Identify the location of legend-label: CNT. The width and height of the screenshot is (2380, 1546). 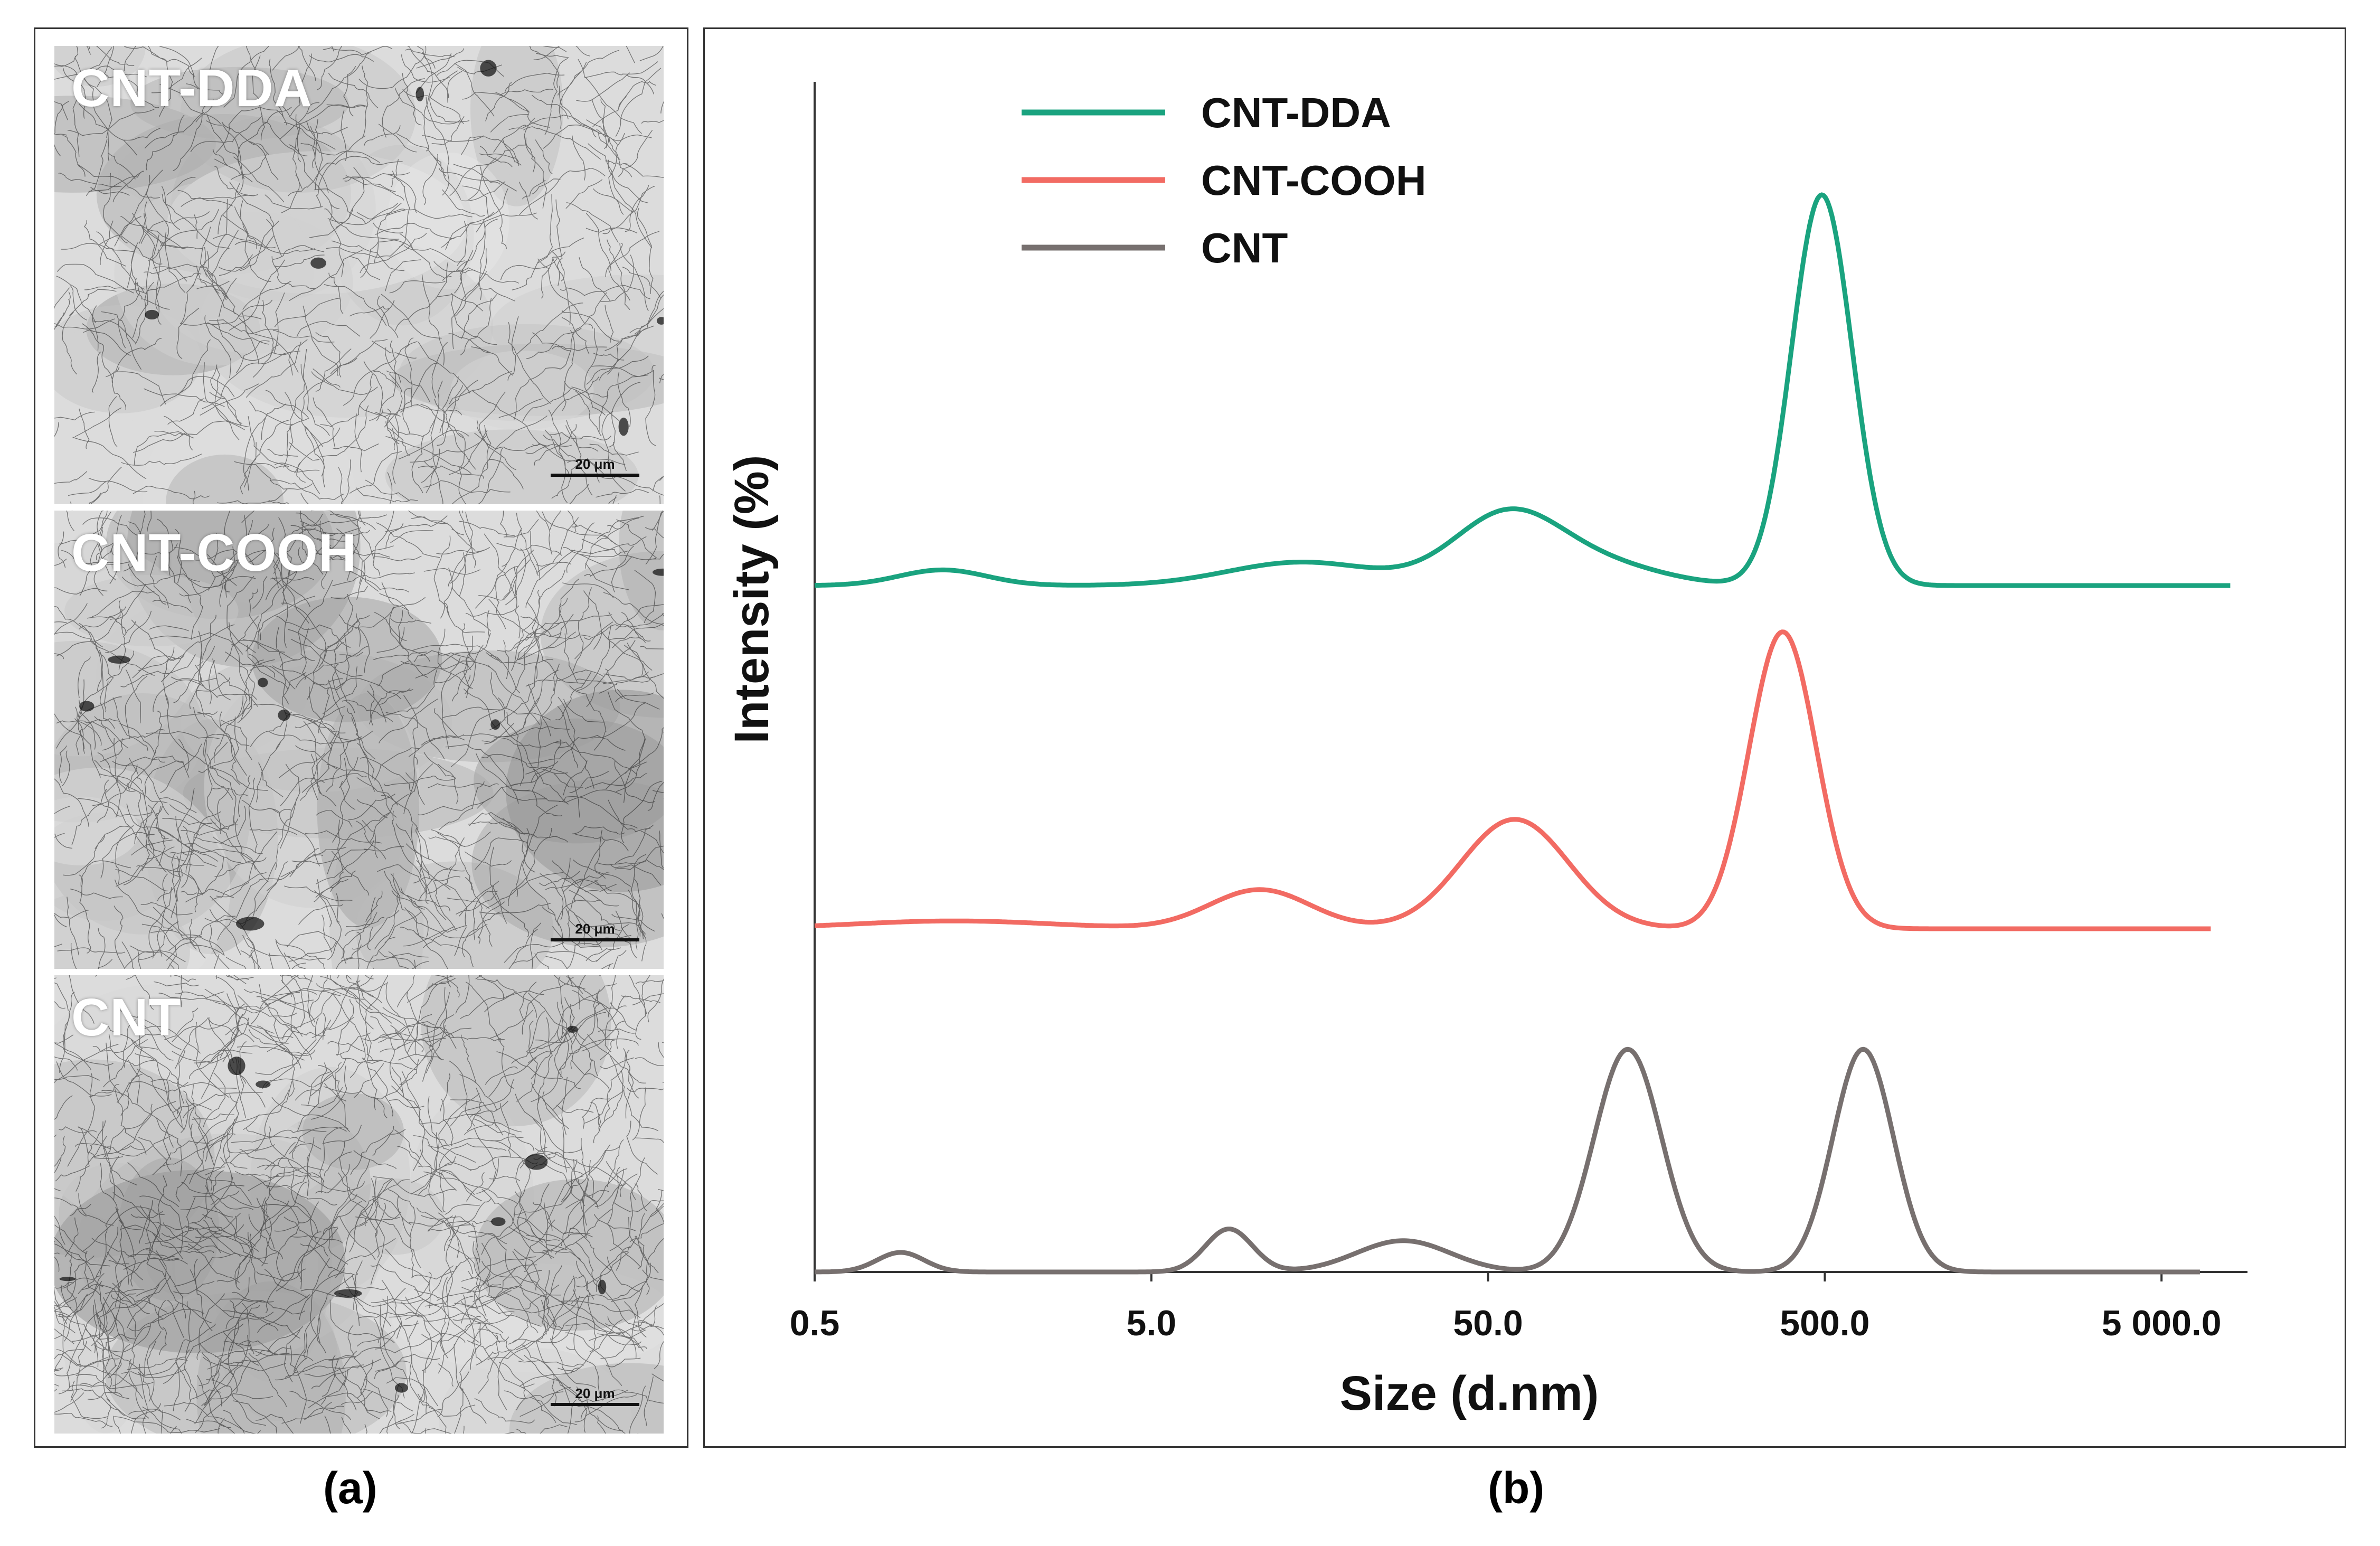
(1244, 247).